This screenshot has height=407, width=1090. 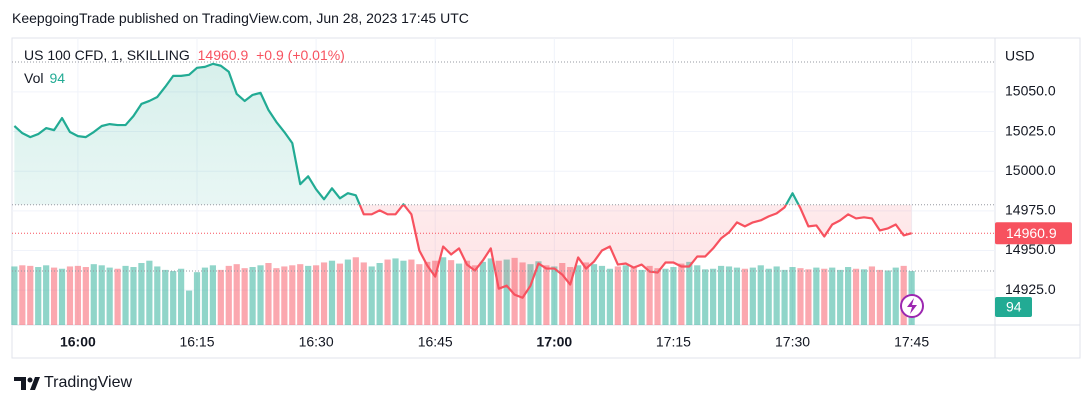 What do you see at coordinates (107, 55) in the screenshot?
I see `symbol-title: US 100 CFD, 1, SKILLING` at bounding box center [107, 55].